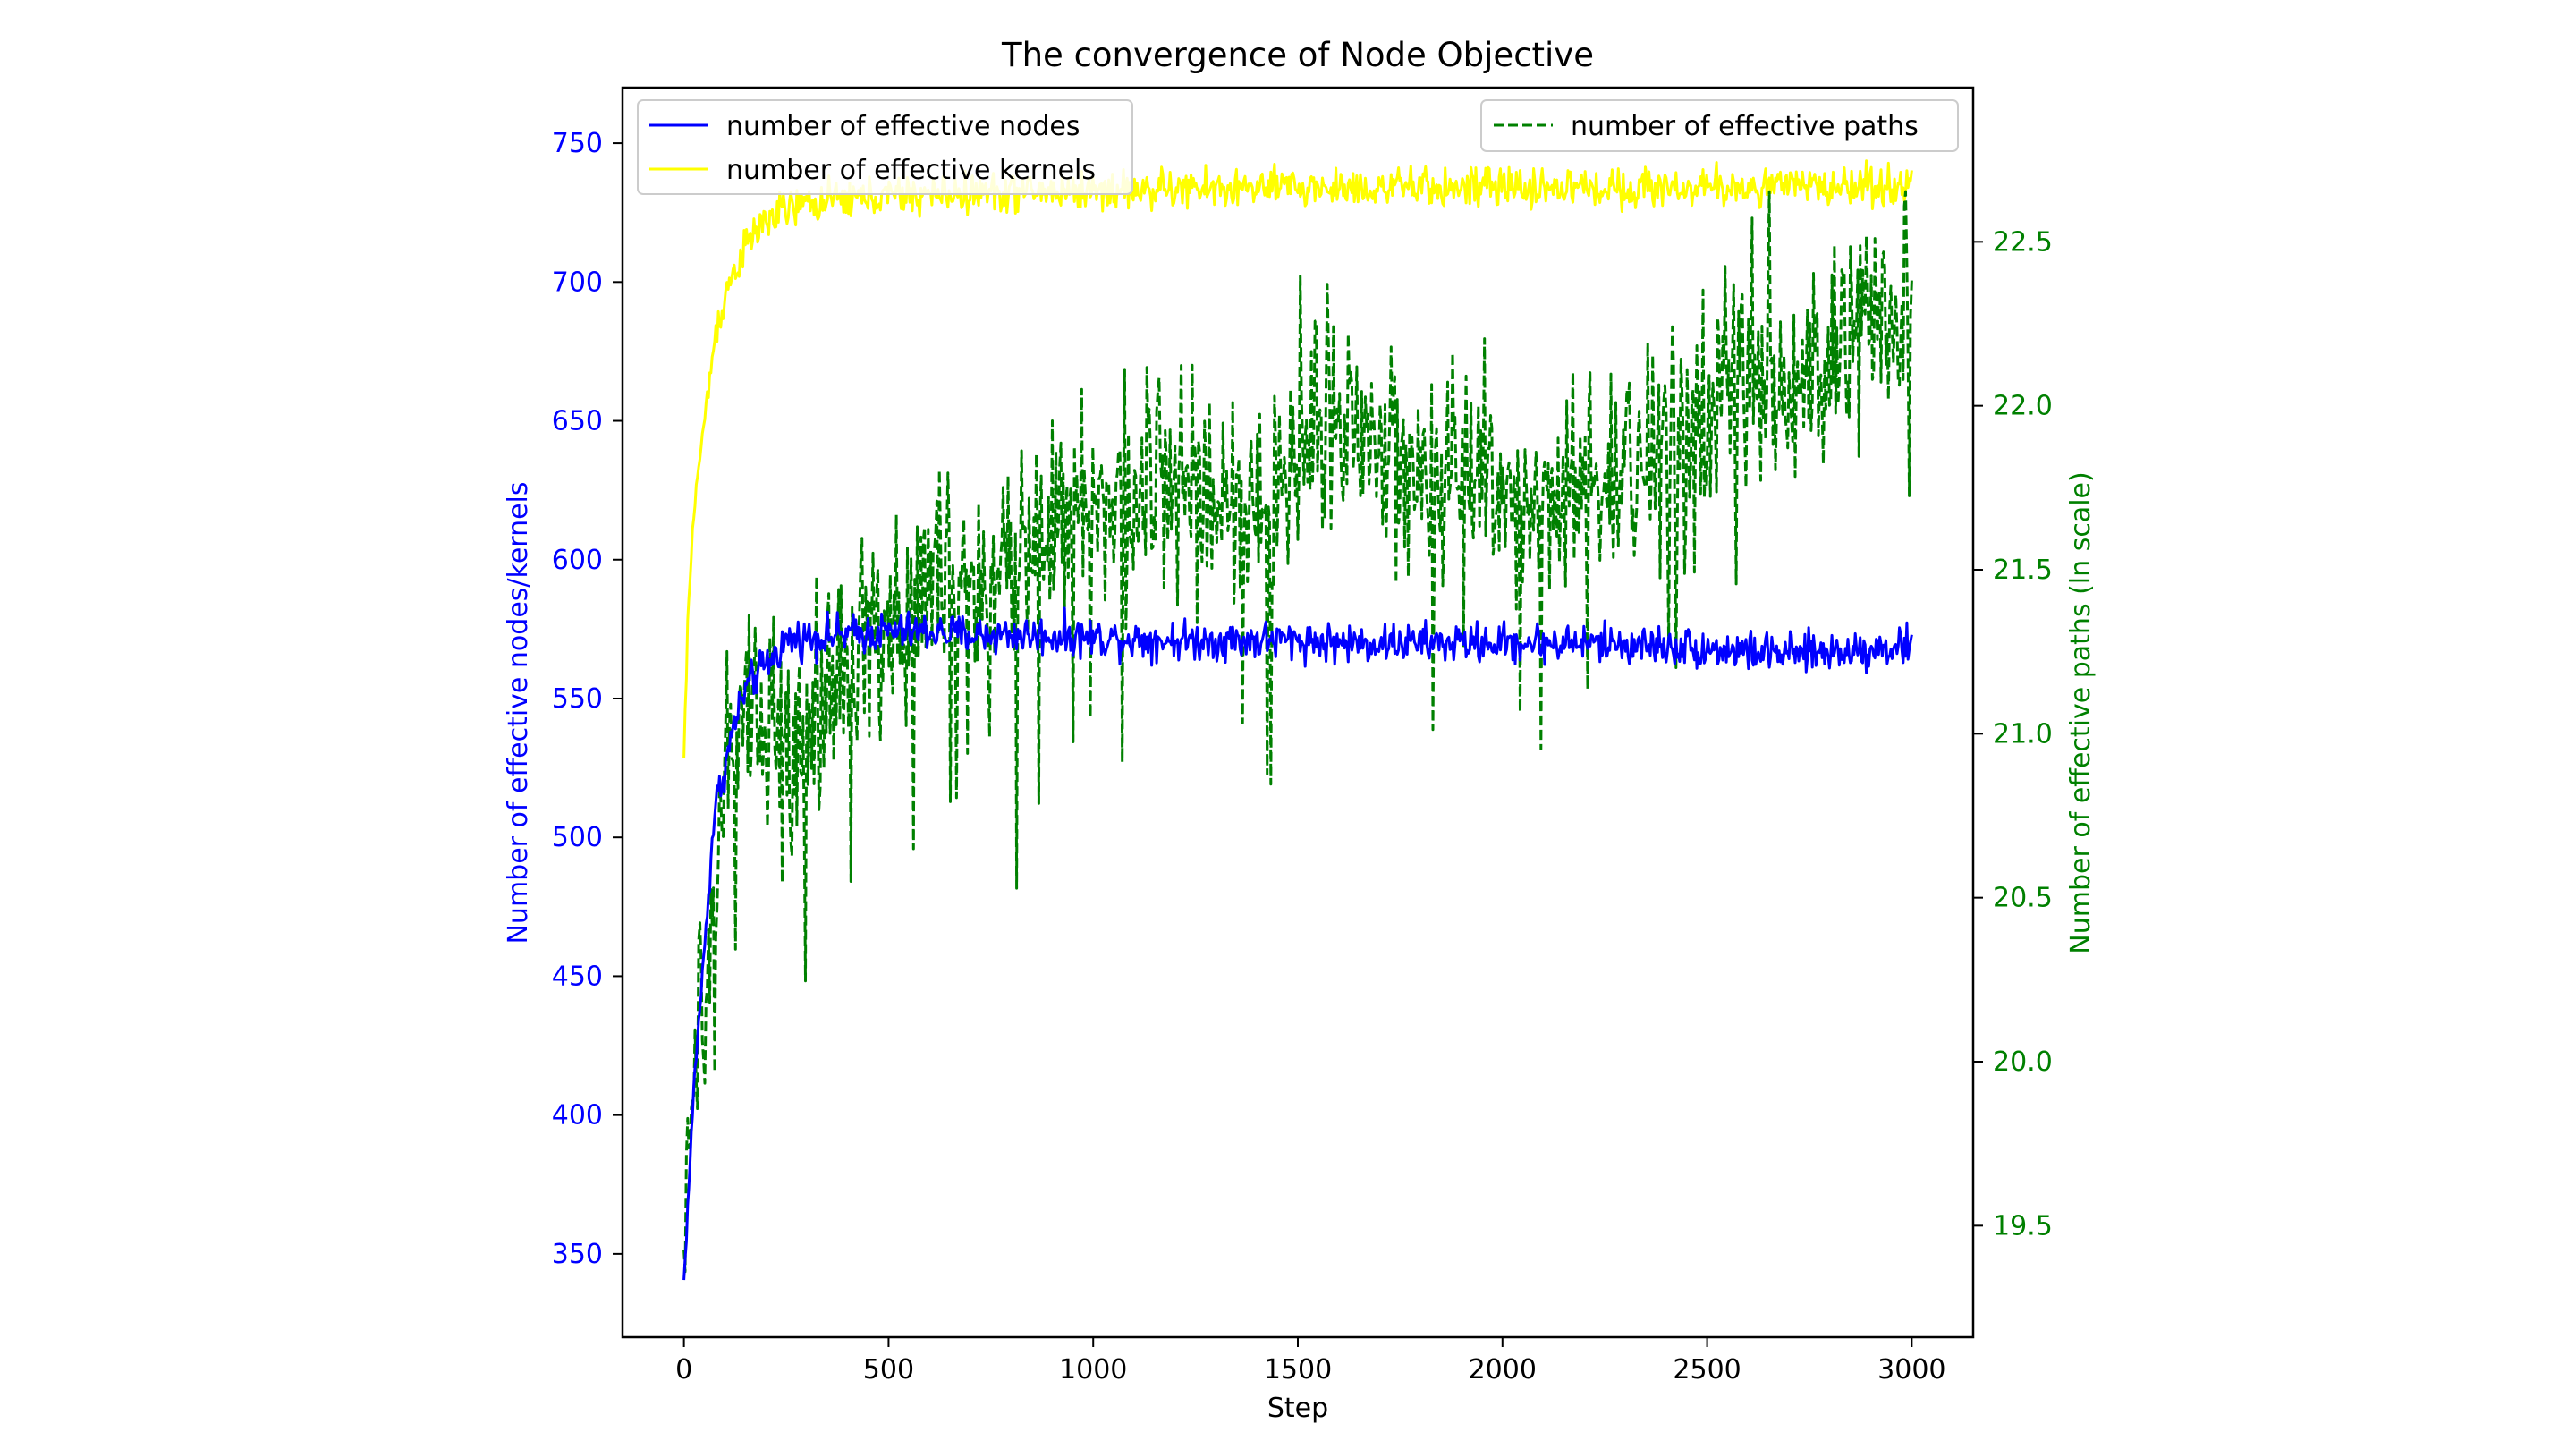 The height and width of the screenshot is (1449, 2576). I want to click on y-left-tick-label: 550, so click(577, 699).